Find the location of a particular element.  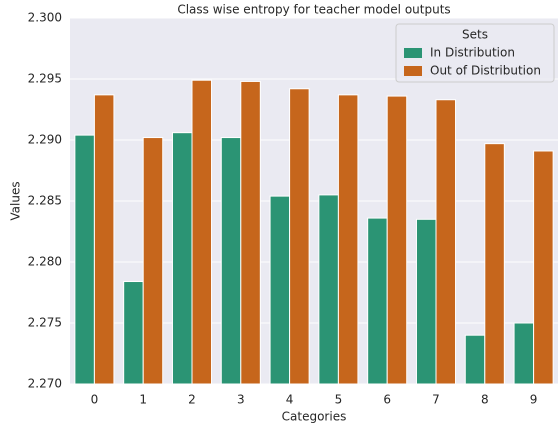

legend-box is located at coordinates (475, 53).